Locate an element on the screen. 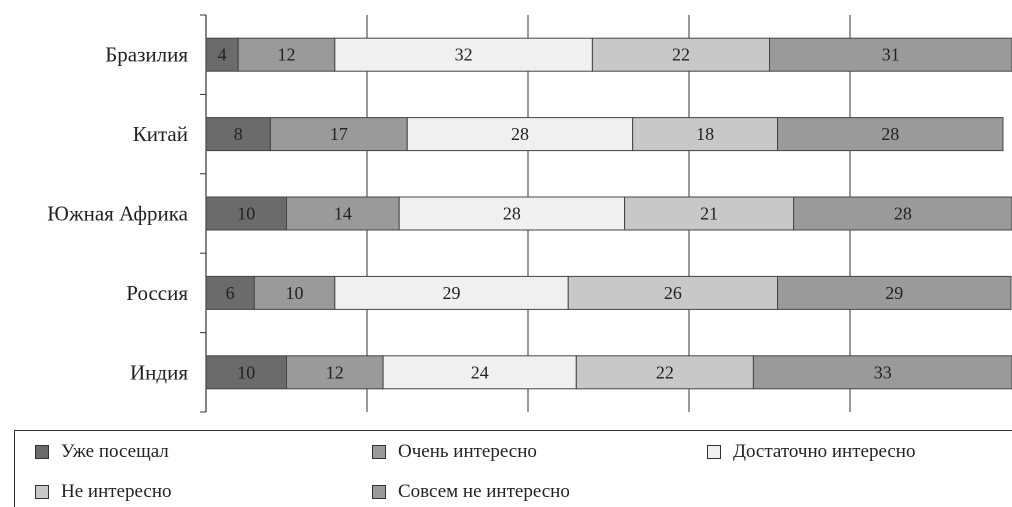 The height and width of the screenshot is (507, 1012). legend-label: Не интересно is located at coordinates (116, 491).